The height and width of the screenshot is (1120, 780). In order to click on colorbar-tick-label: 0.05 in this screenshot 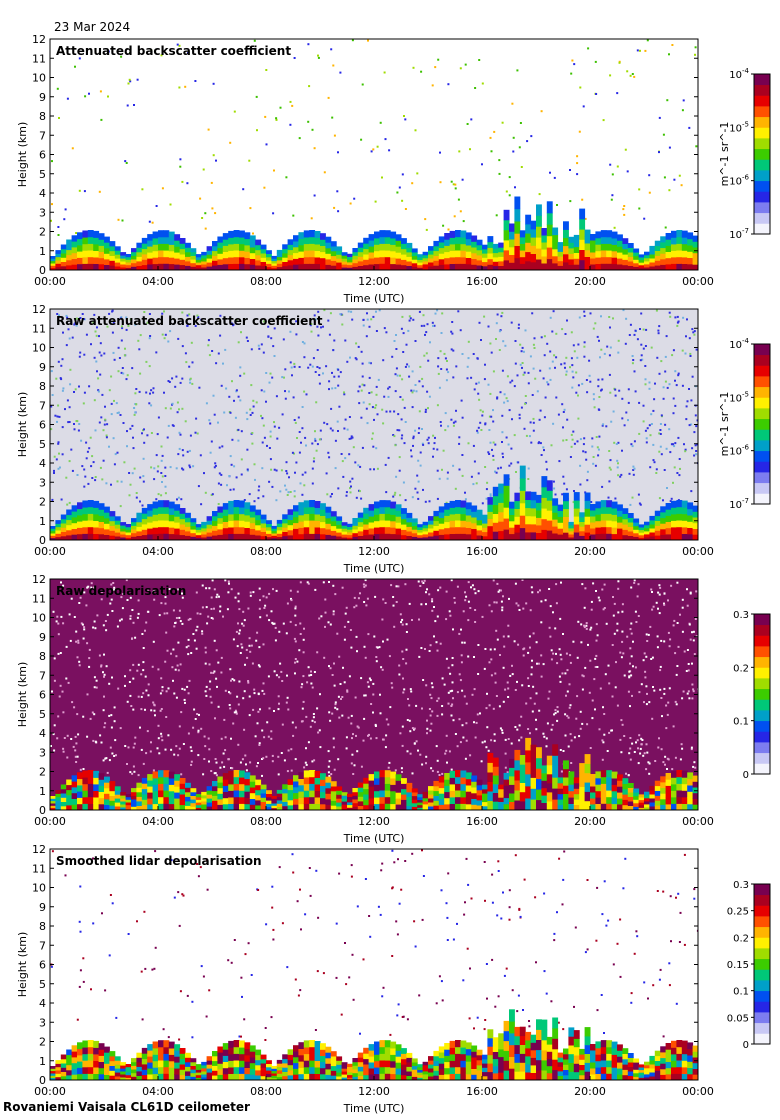, I will do `click(738, 1018)`.